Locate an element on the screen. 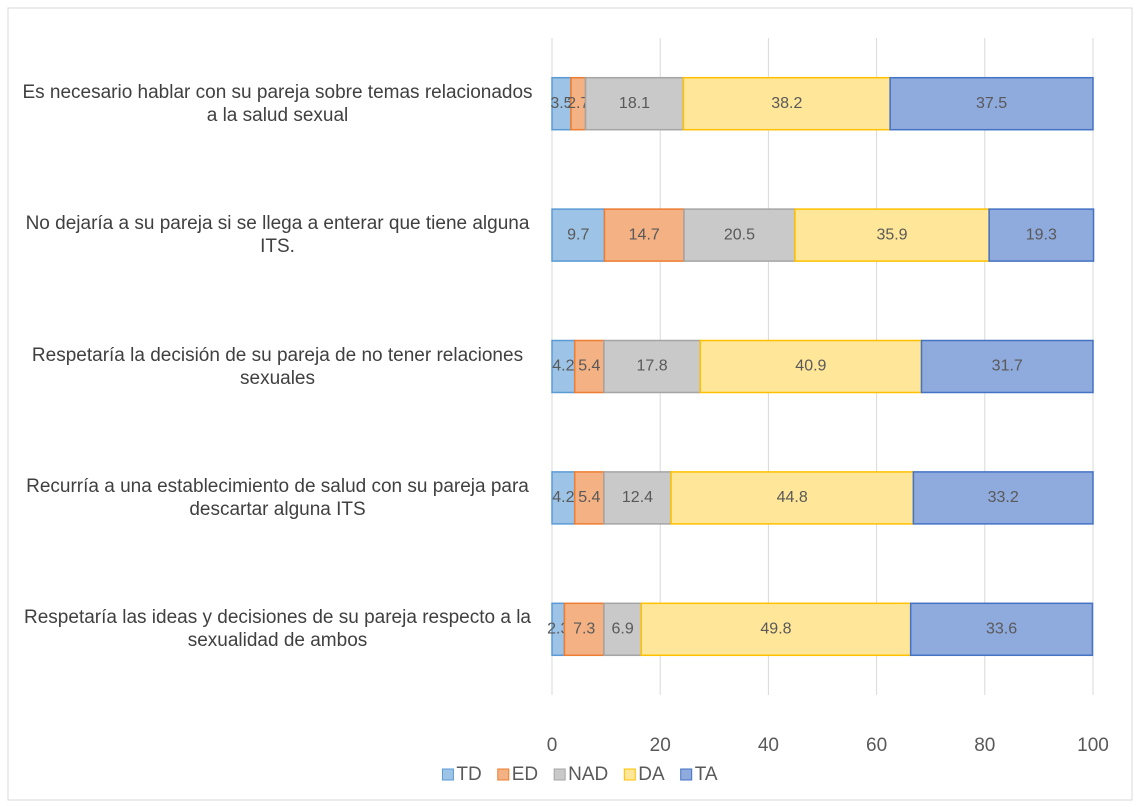  data-label: 17.8 is located at coordinates (652, 366).